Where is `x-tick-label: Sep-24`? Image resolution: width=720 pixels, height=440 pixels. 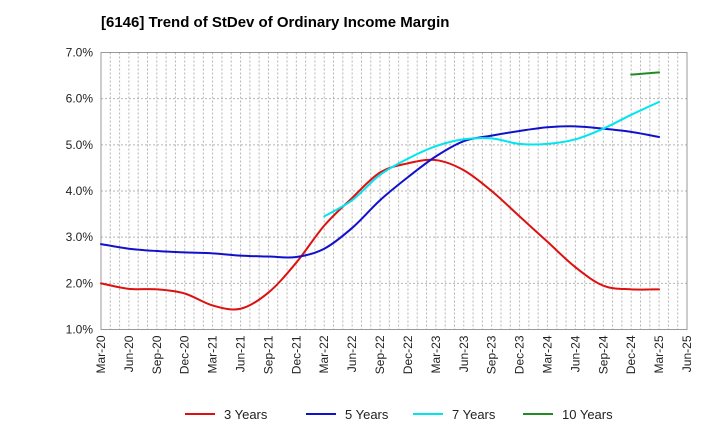 x-tick-label: Sep-24 is located at coordinates (603, 354).